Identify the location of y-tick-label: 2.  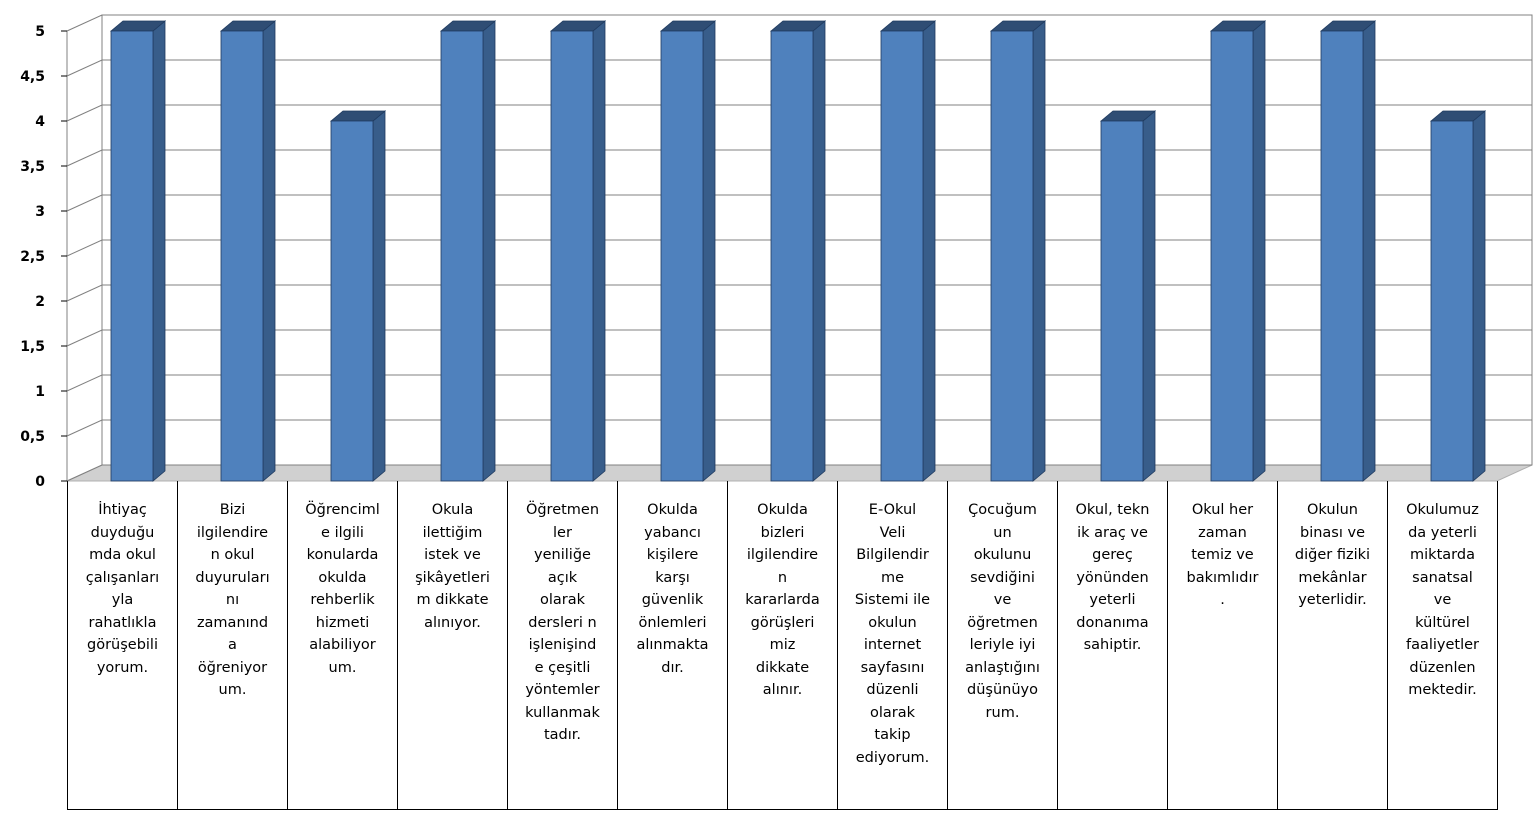
(40, 302).